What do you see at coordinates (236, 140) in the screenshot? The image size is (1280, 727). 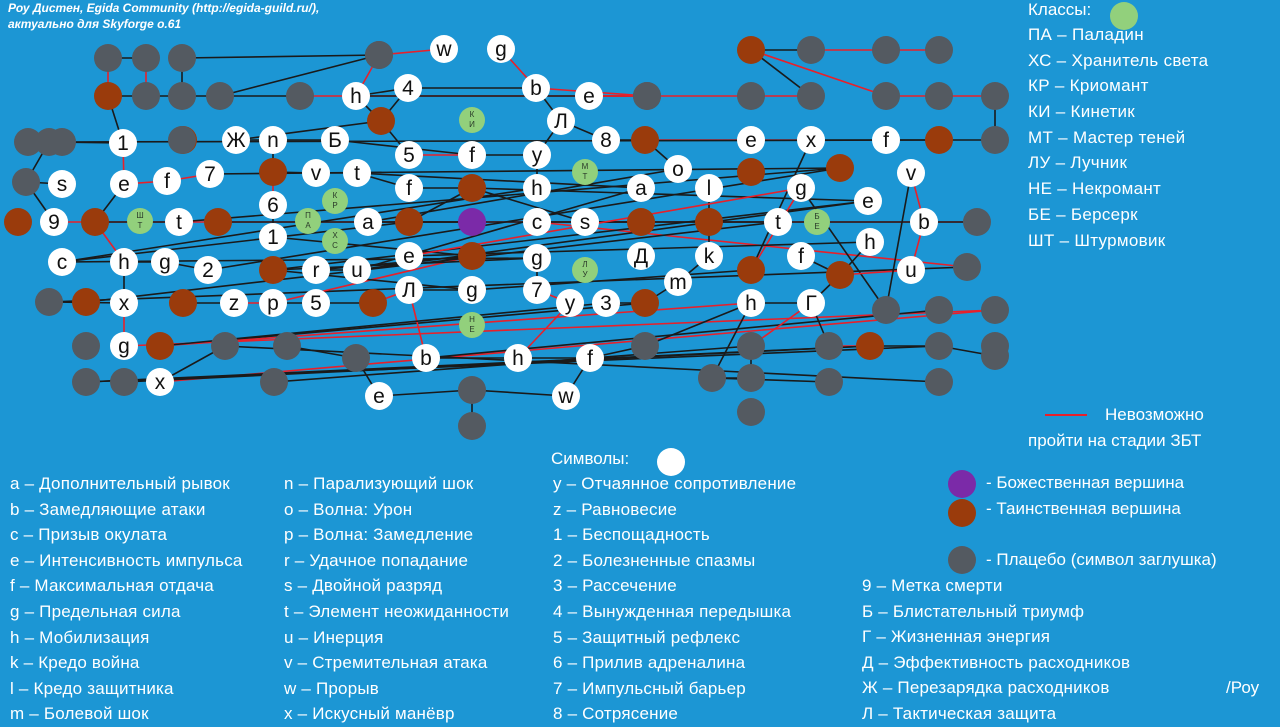 I see `symbol-node: Ж` at bounding box center [236, 140].